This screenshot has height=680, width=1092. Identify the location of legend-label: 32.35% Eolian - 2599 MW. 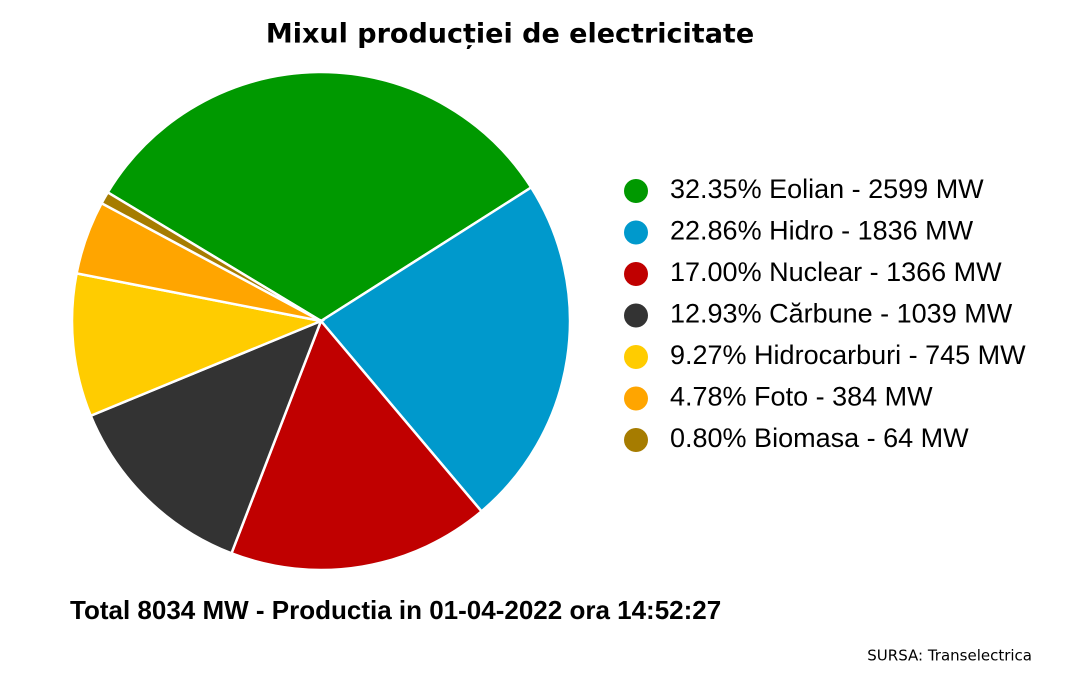
(827, 189).